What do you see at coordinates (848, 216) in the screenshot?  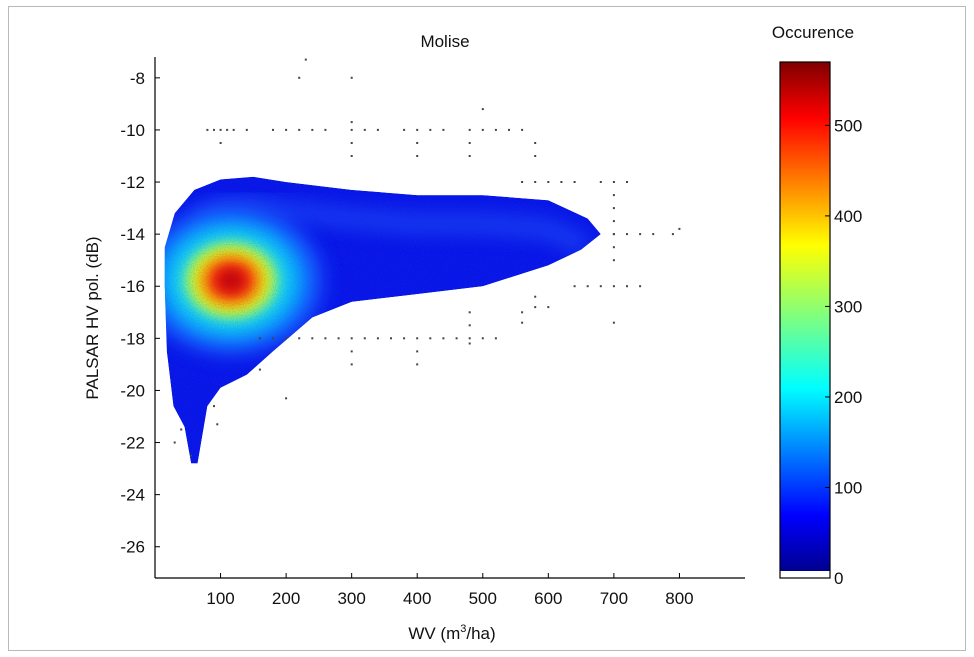 I see `colorbar-tick-label: 400` at bounding box center [848, 216].